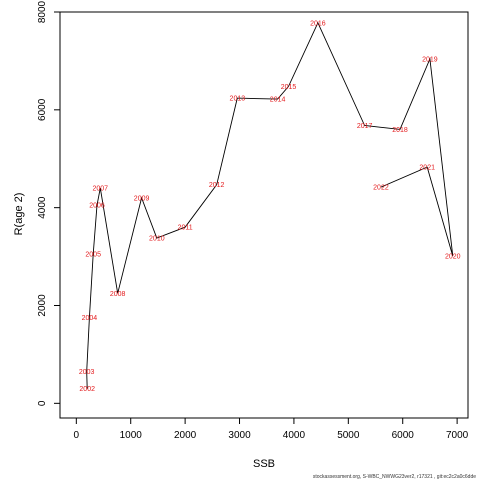 The width and height of the screenshot is (480, 480). Describe the element at coordinates (318, 23) in the screenshot. I see `point-label-2016: 2016` at that location.